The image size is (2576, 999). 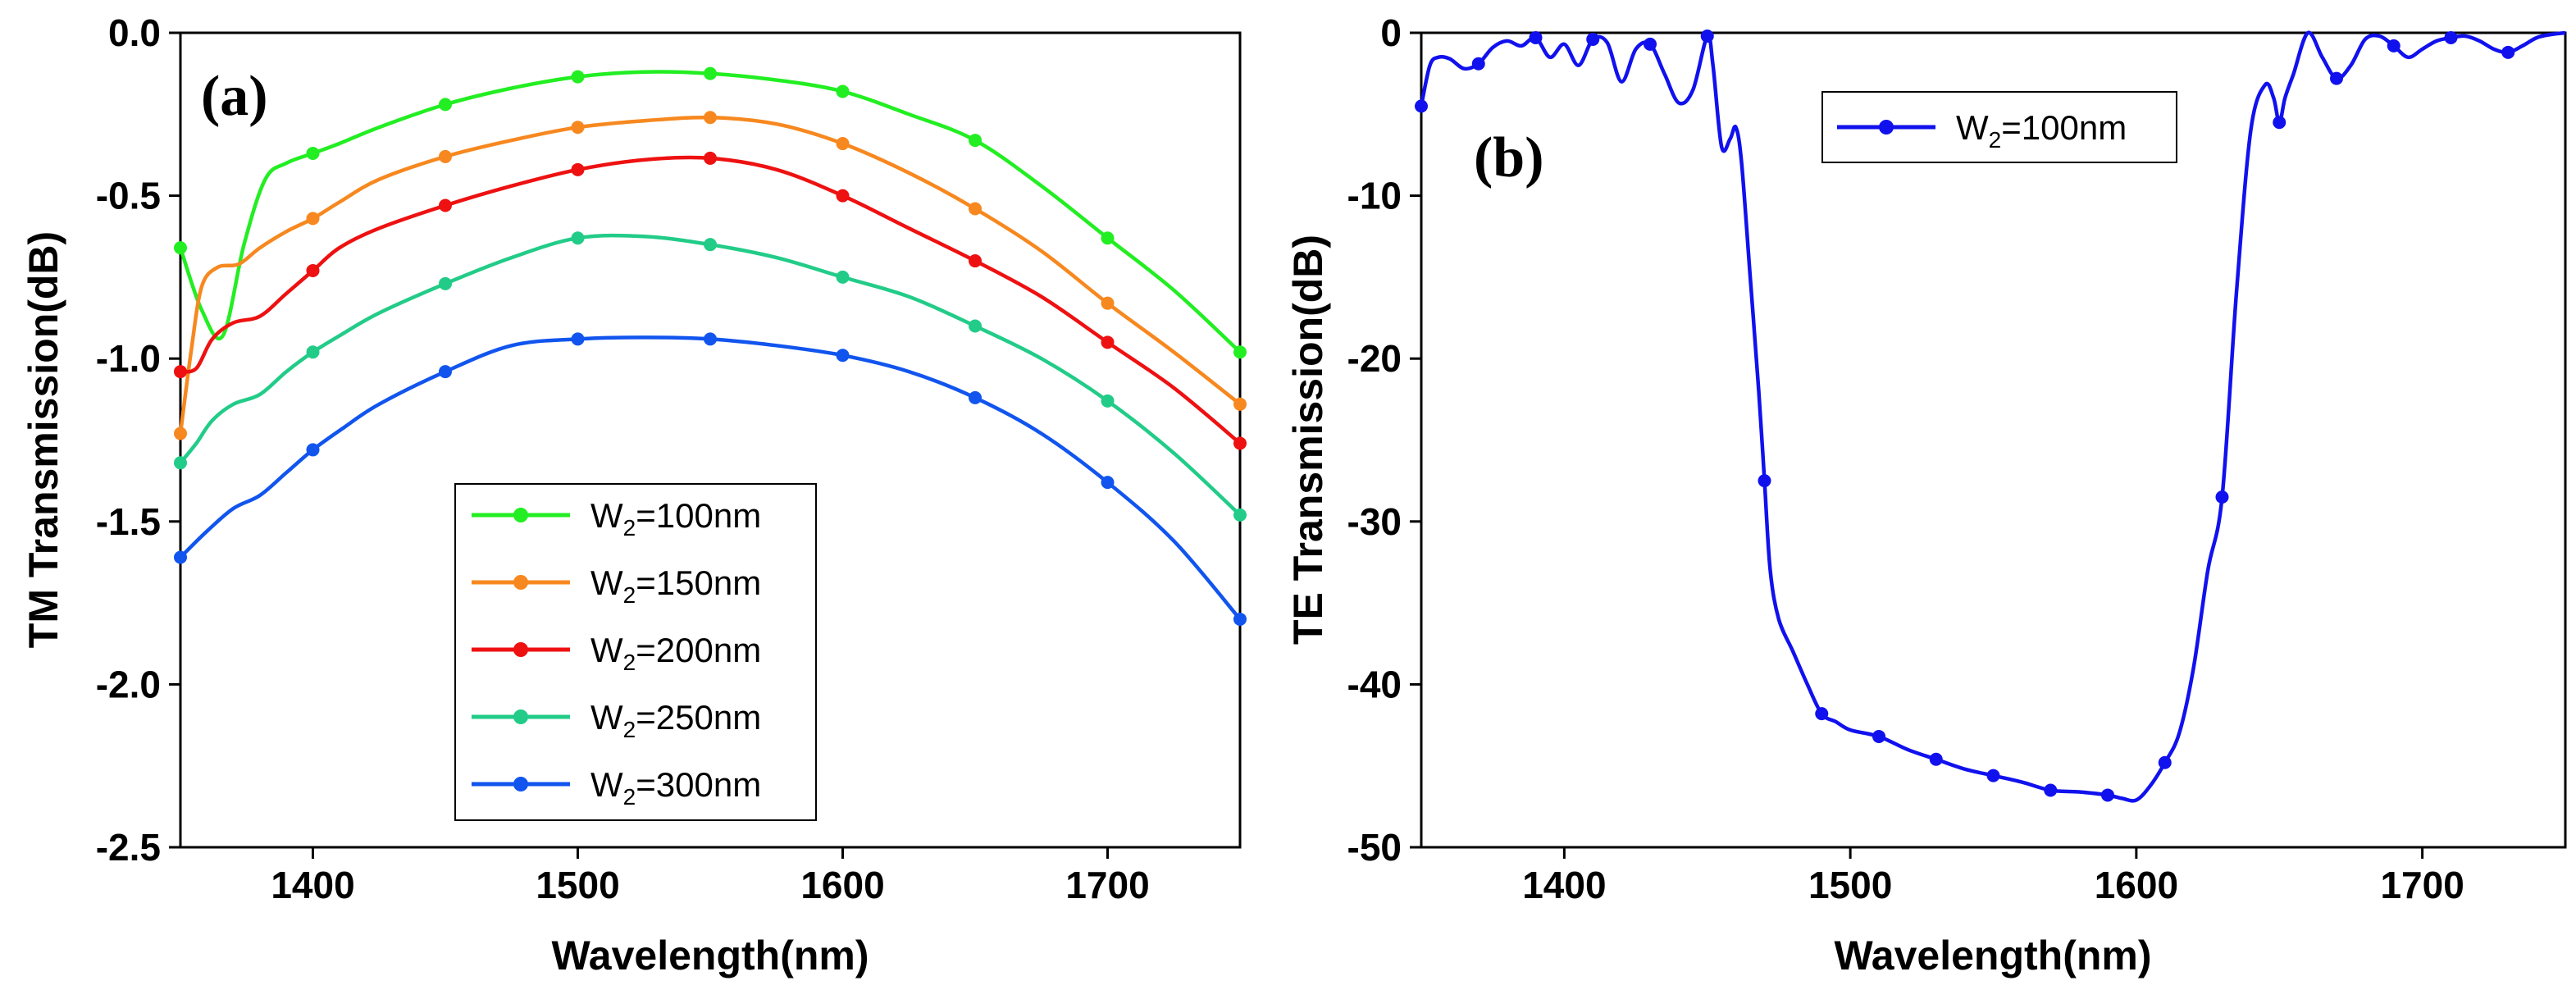 I want to click on panel-a-legend: W2=100nm W2=150nm W2=200nm W2=250nm W2=300nm, so click(x=635, y=652).